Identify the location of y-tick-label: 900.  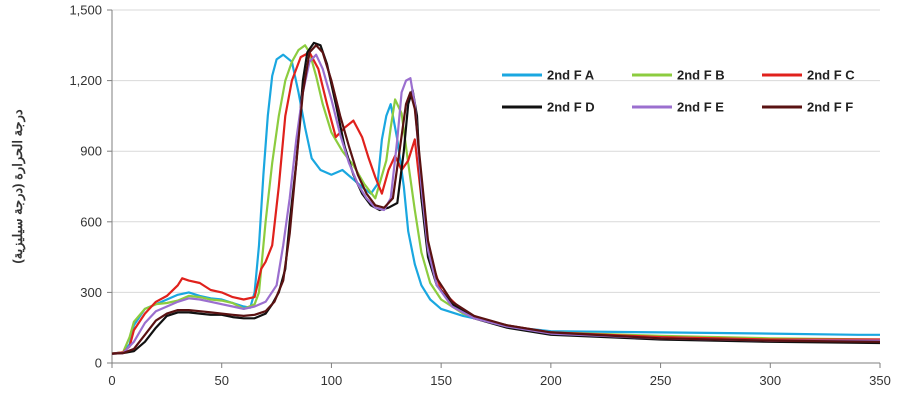
(91, 151).